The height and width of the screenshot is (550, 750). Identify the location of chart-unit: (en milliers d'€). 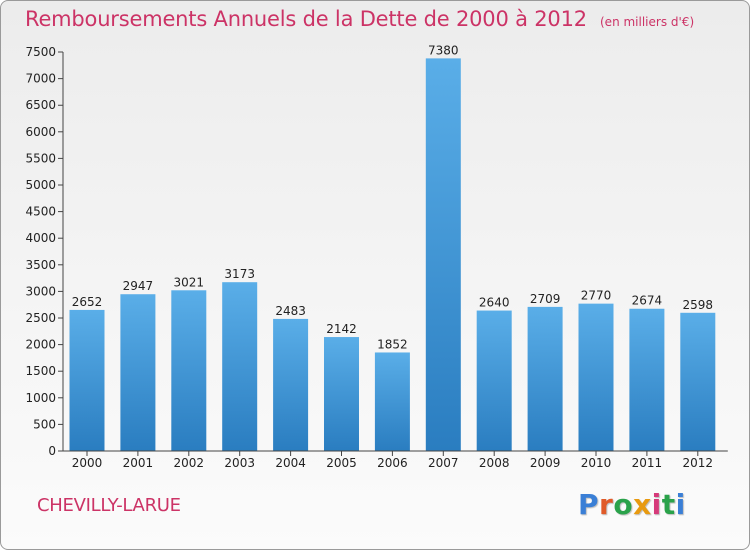
(647, 22).